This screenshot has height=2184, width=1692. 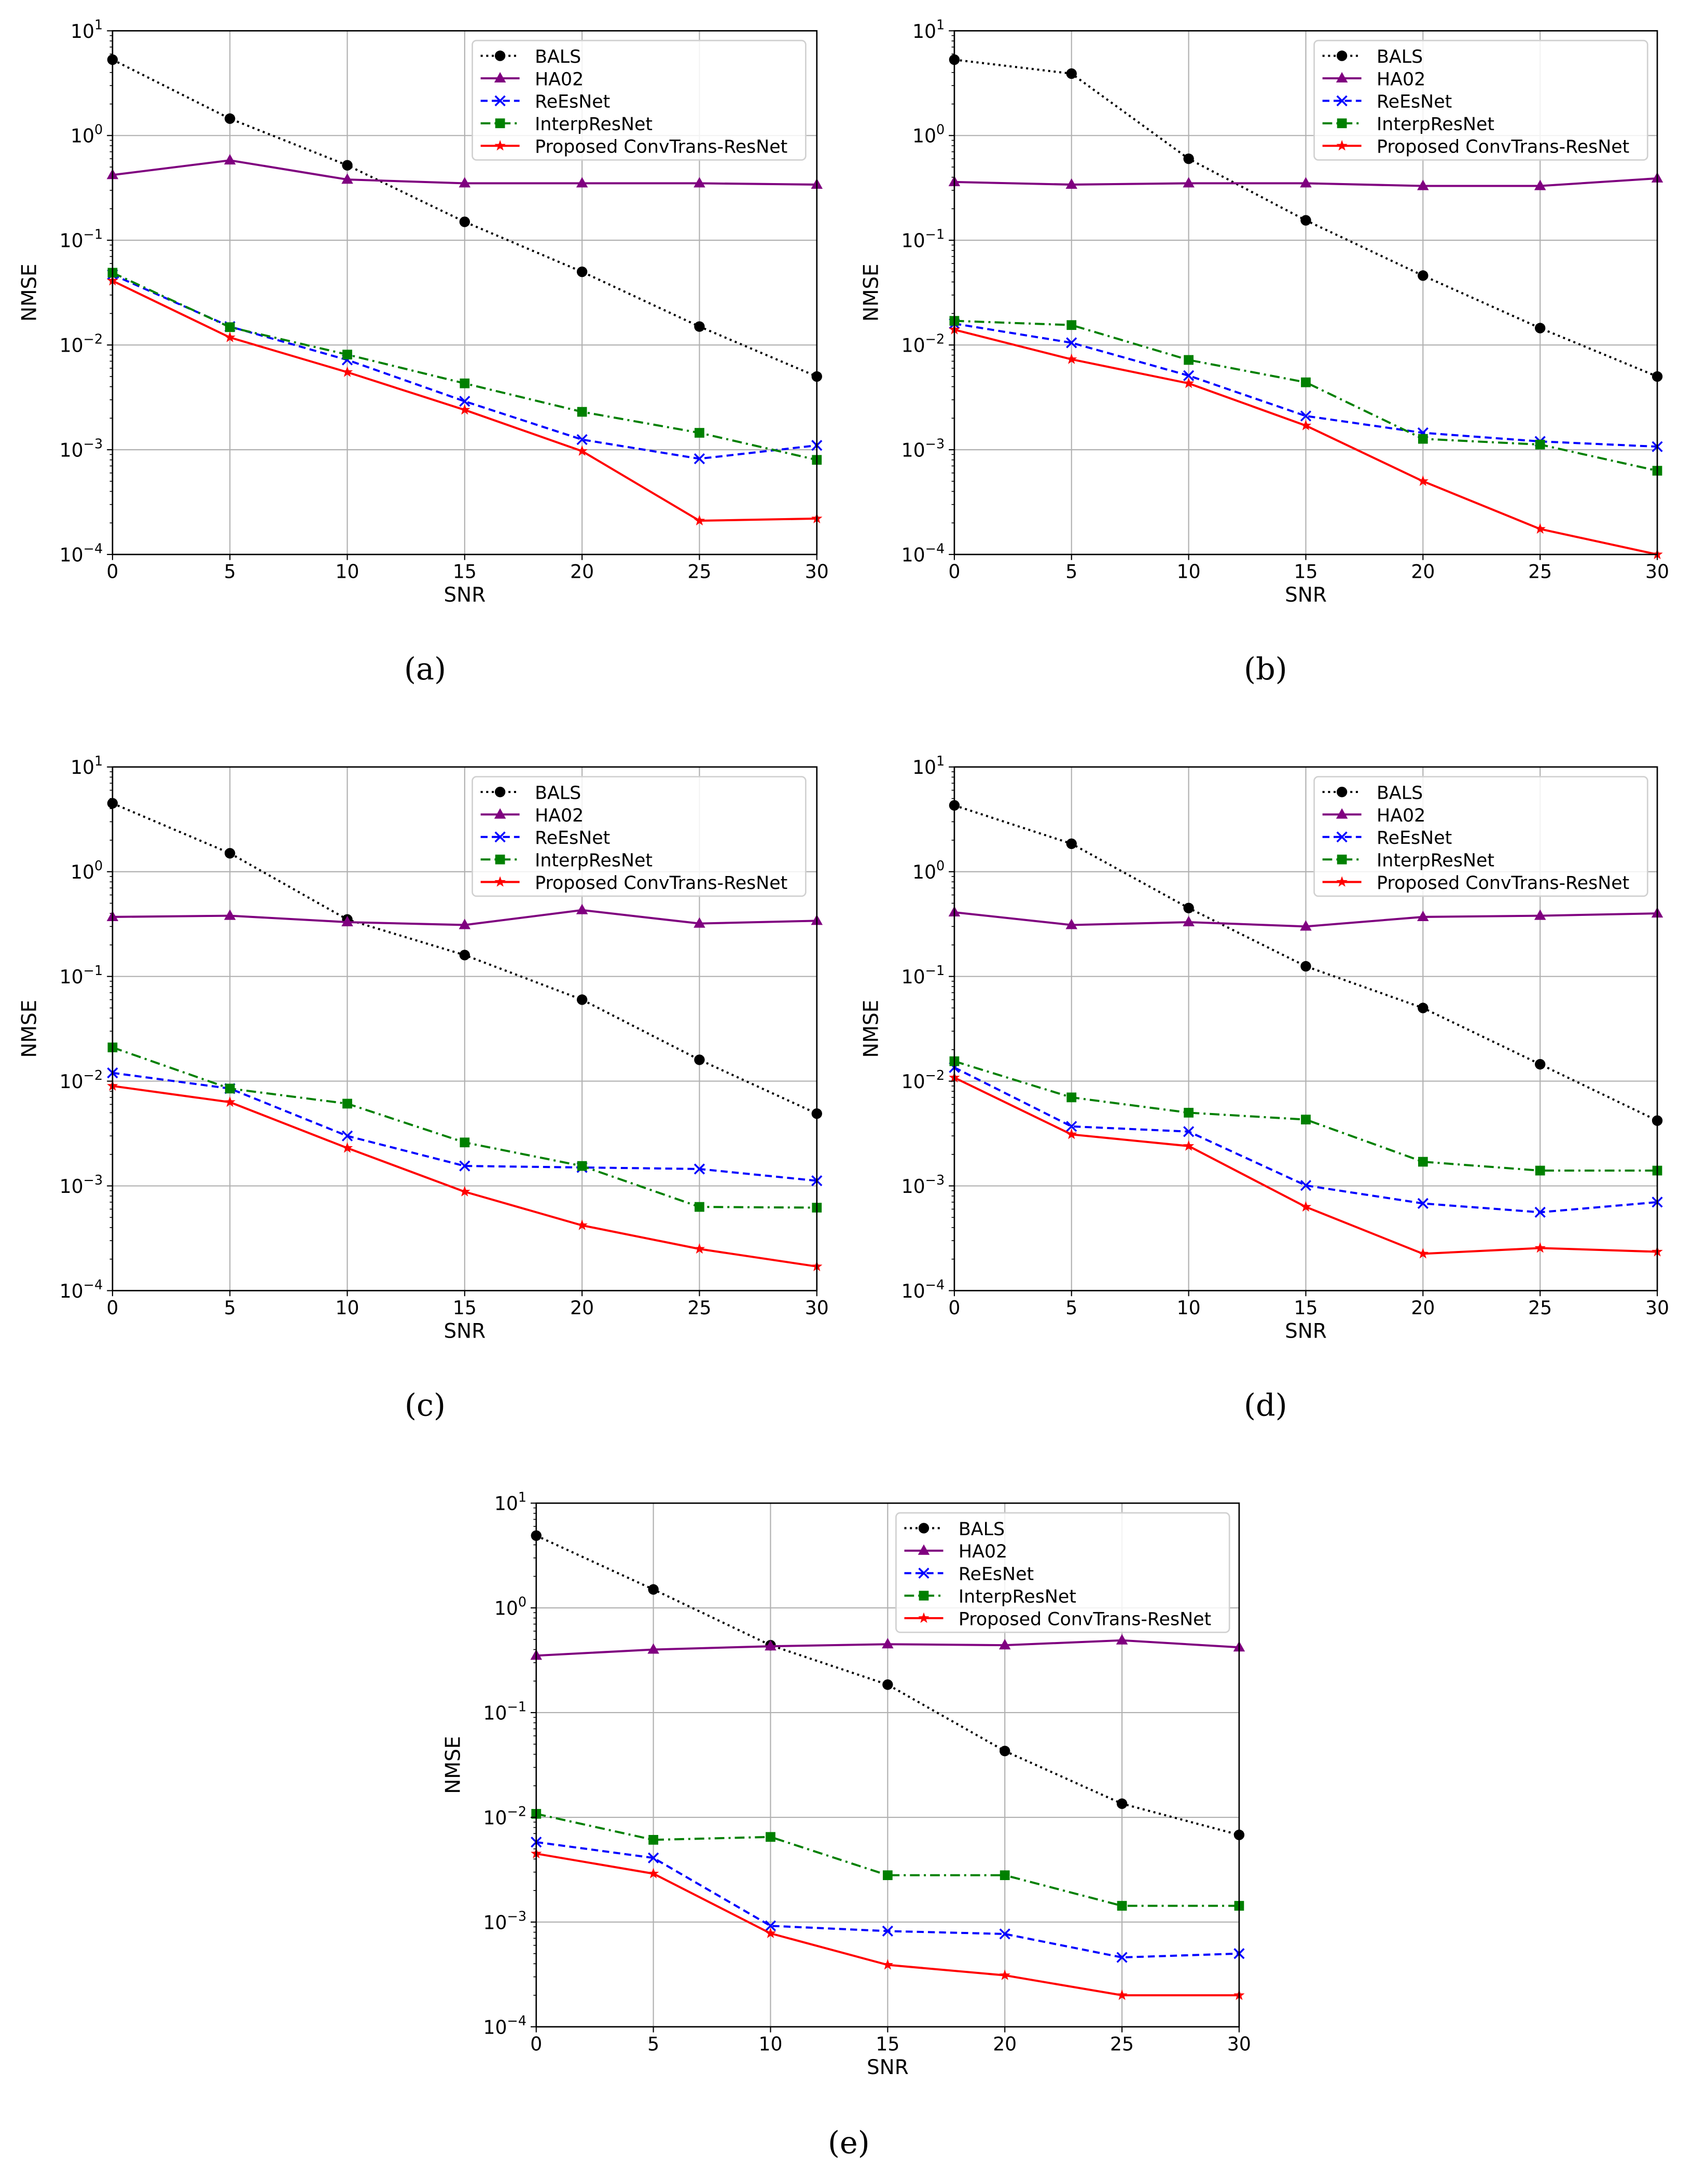 I want to click on legend-label: InterpResNet, so click(x=1017, y=1597).